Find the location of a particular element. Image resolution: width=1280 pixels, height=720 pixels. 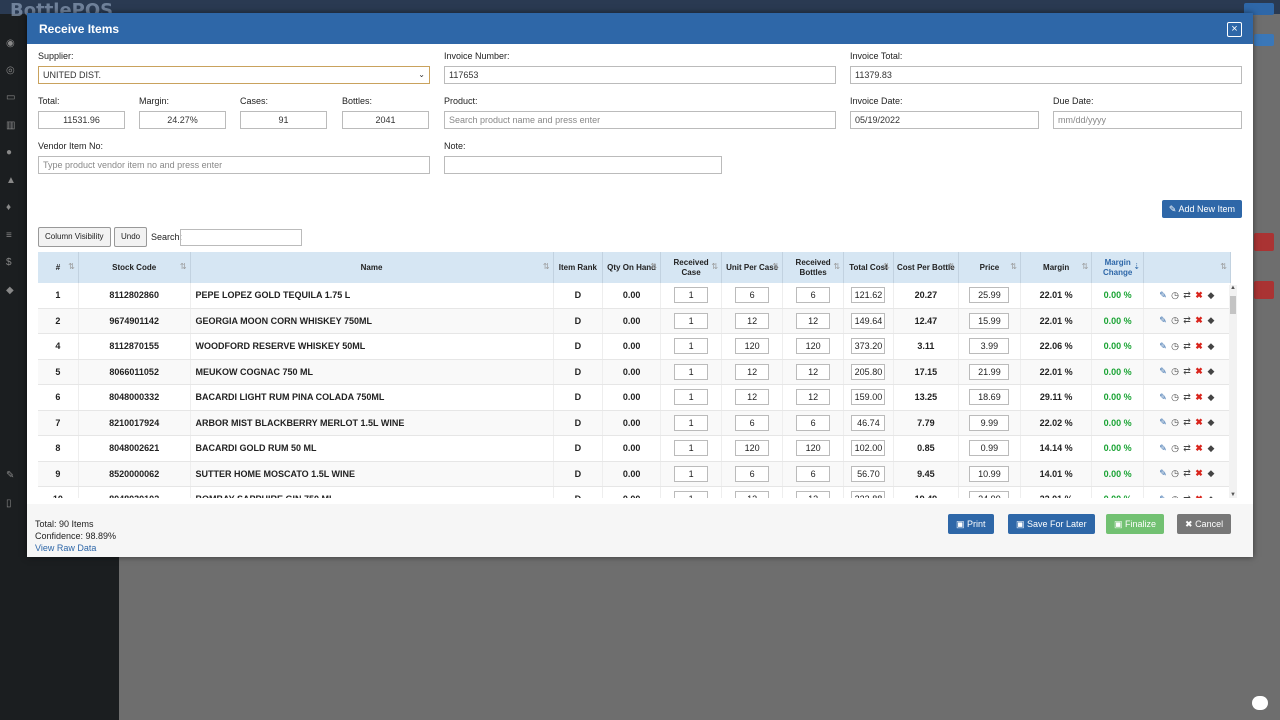

supplier-select: UNITED DIST. ⌄ is located at coordinates (234, 75).